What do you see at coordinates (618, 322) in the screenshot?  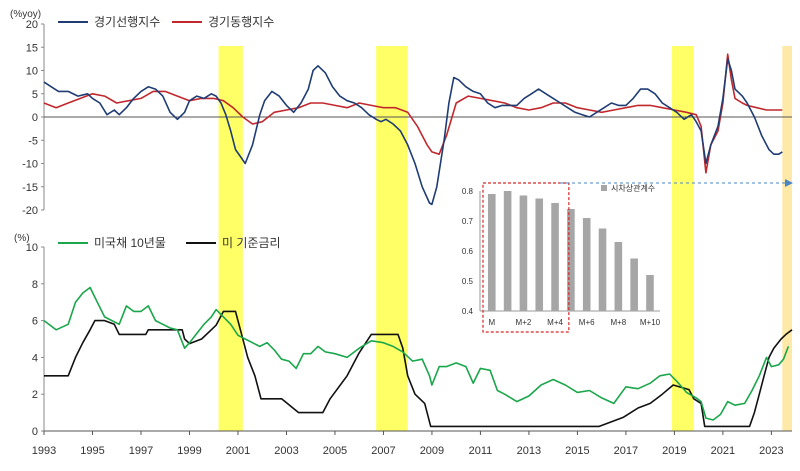 I see `inset-x-tick-label: M+8` at bounding box center [618, 322].